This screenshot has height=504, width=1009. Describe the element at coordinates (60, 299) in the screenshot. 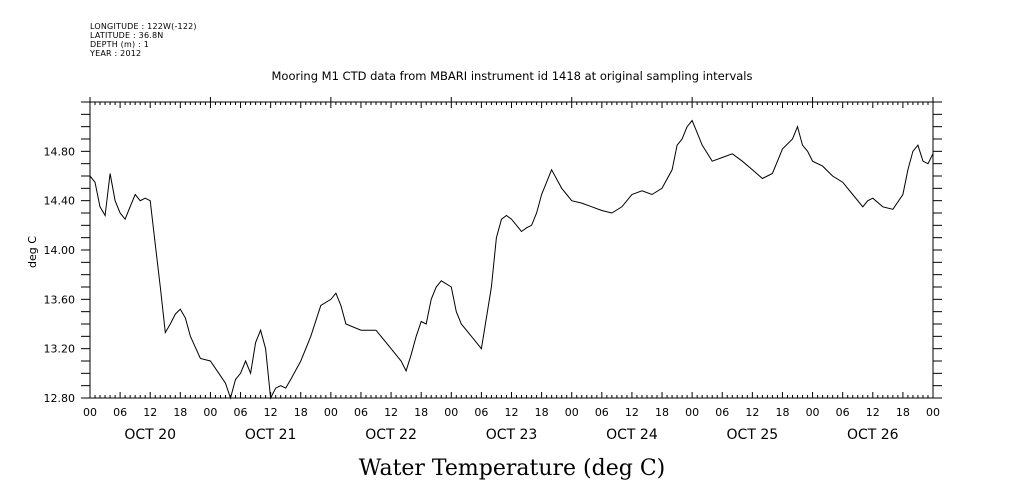

I see `y-tick-label: 13.60` at that location.